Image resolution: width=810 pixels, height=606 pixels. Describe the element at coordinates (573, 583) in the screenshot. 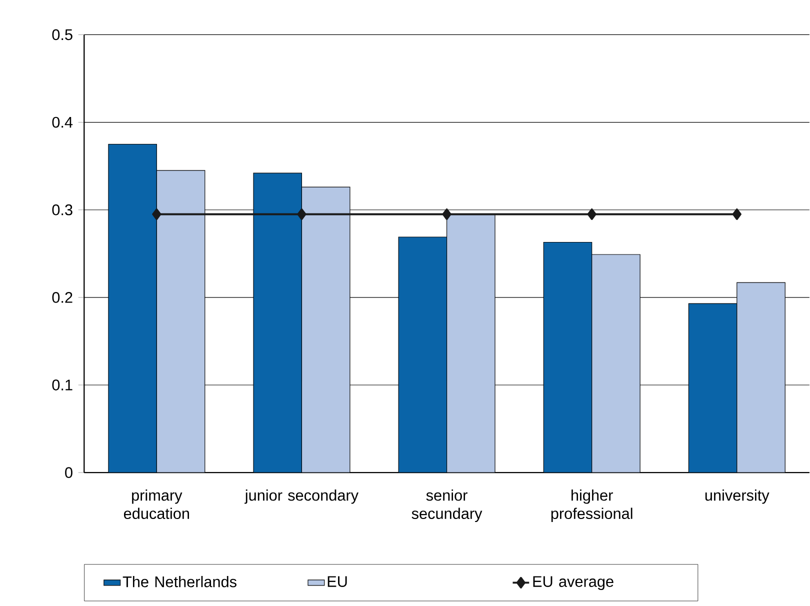

I see `legend-label: EU average` at that location.